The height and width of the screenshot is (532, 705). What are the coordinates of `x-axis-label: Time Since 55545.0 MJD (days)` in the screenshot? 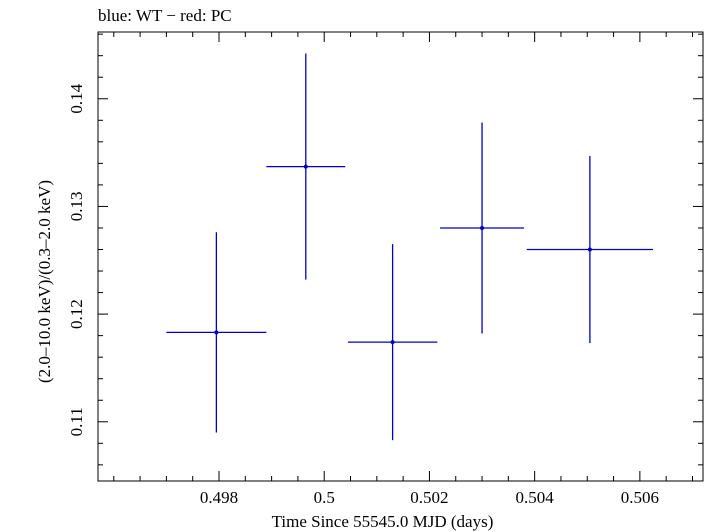 It's located at (383, 521).